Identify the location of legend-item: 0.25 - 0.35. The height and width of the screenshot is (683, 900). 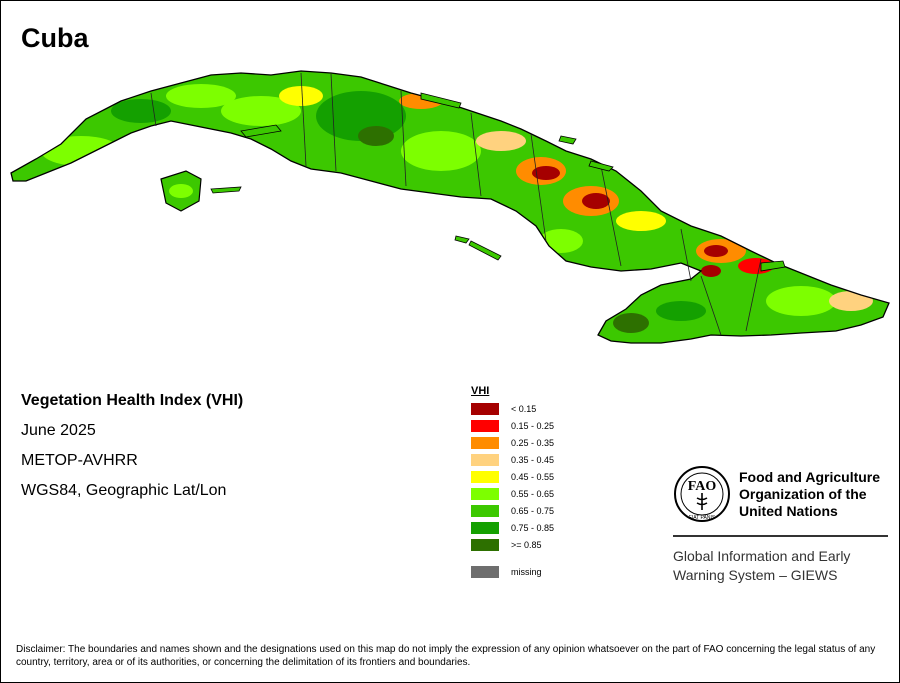
(512, 442).